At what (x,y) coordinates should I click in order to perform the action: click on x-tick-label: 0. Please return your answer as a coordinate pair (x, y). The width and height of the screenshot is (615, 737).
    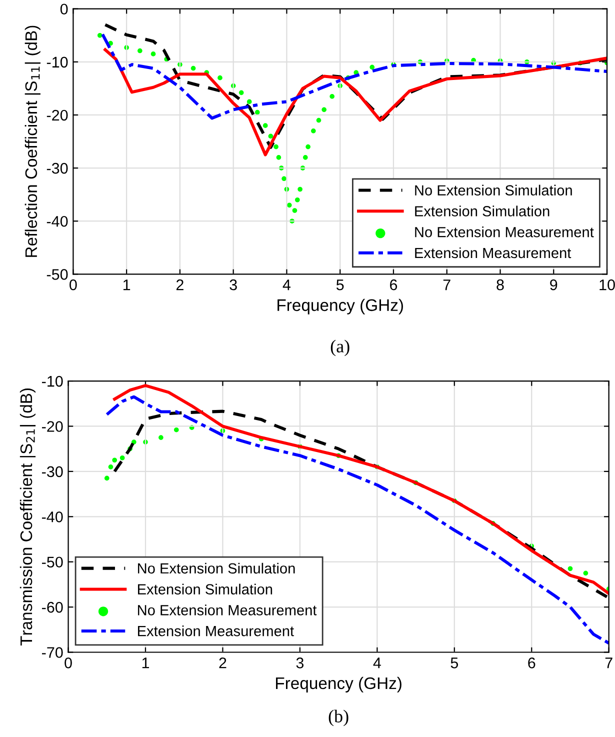
    Looking at the image, I should click on (73, 284).